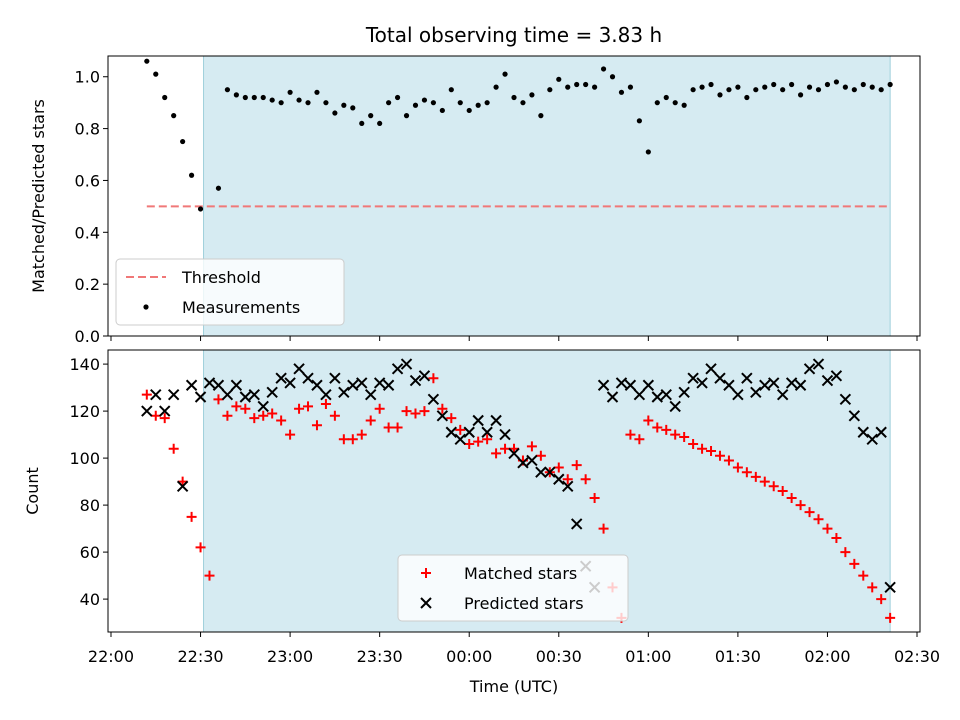  Describe the element at coordinates (241, 307) in the screenshot. I see `legend-measurements-label: Measurements` at that location.